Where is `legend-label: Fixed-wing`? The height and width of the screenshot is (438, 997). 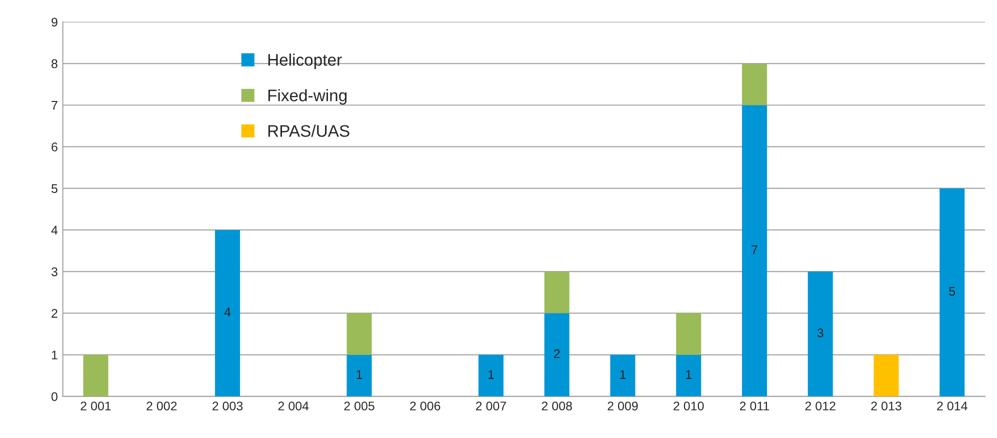
legend-label: Fixed-wing is located at coordinates (307, 97).